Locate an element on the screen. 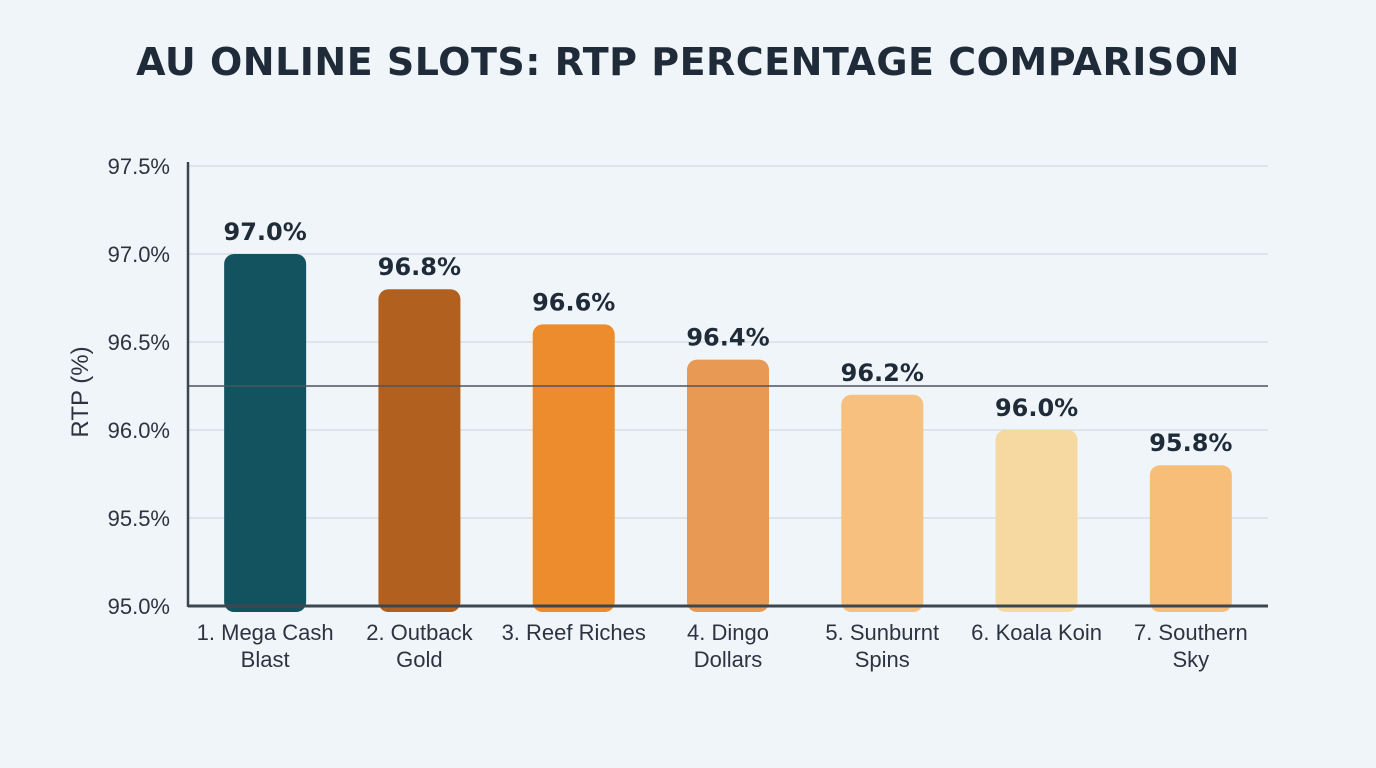 The width and height of the screenshot is (1376, 768). y-tick-label: 95.0% is located at coordinates (139, 606).